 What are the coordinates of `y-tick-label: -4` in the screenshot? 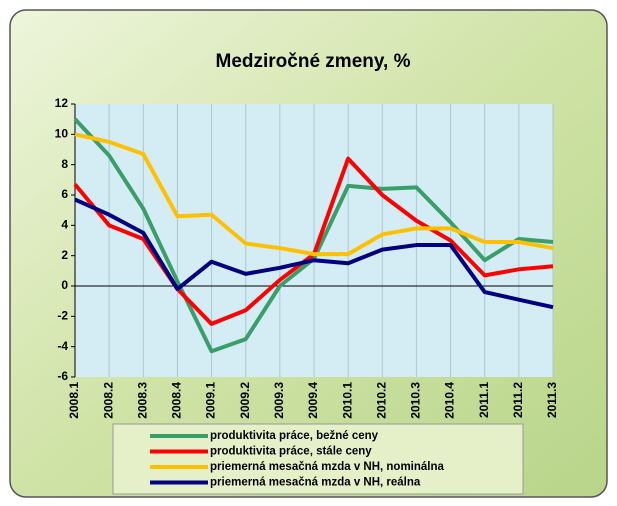 It's located at (62, 346).